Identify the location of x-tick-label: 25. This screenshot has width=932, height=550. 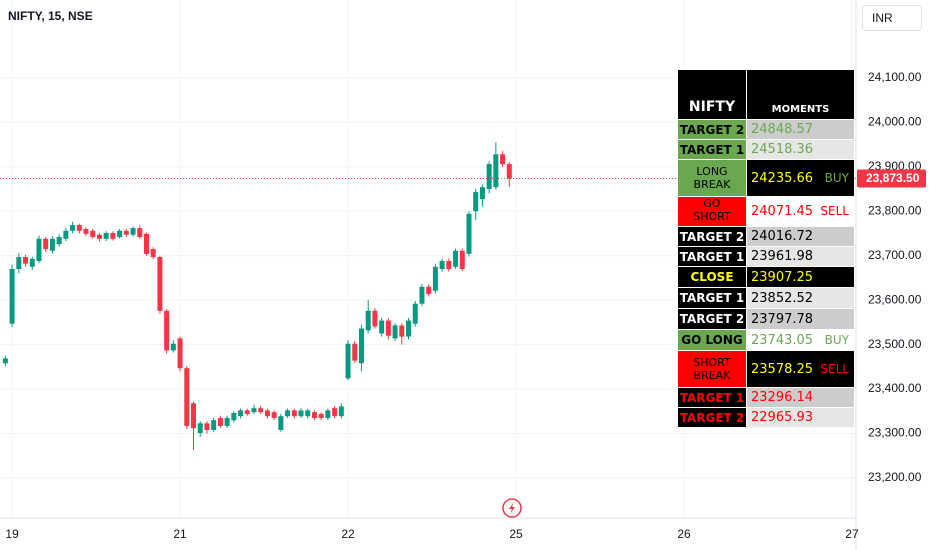
(516, 534).